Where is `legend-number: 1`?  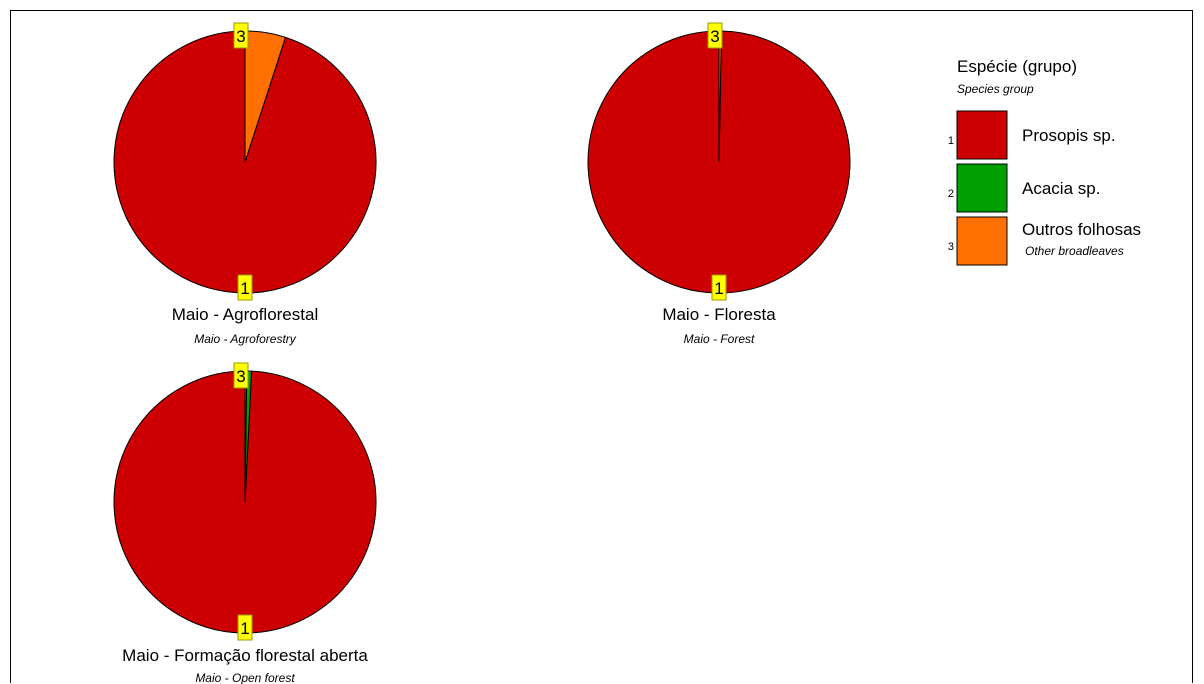 legend-number: 1 is located at coordinates (951, 141).